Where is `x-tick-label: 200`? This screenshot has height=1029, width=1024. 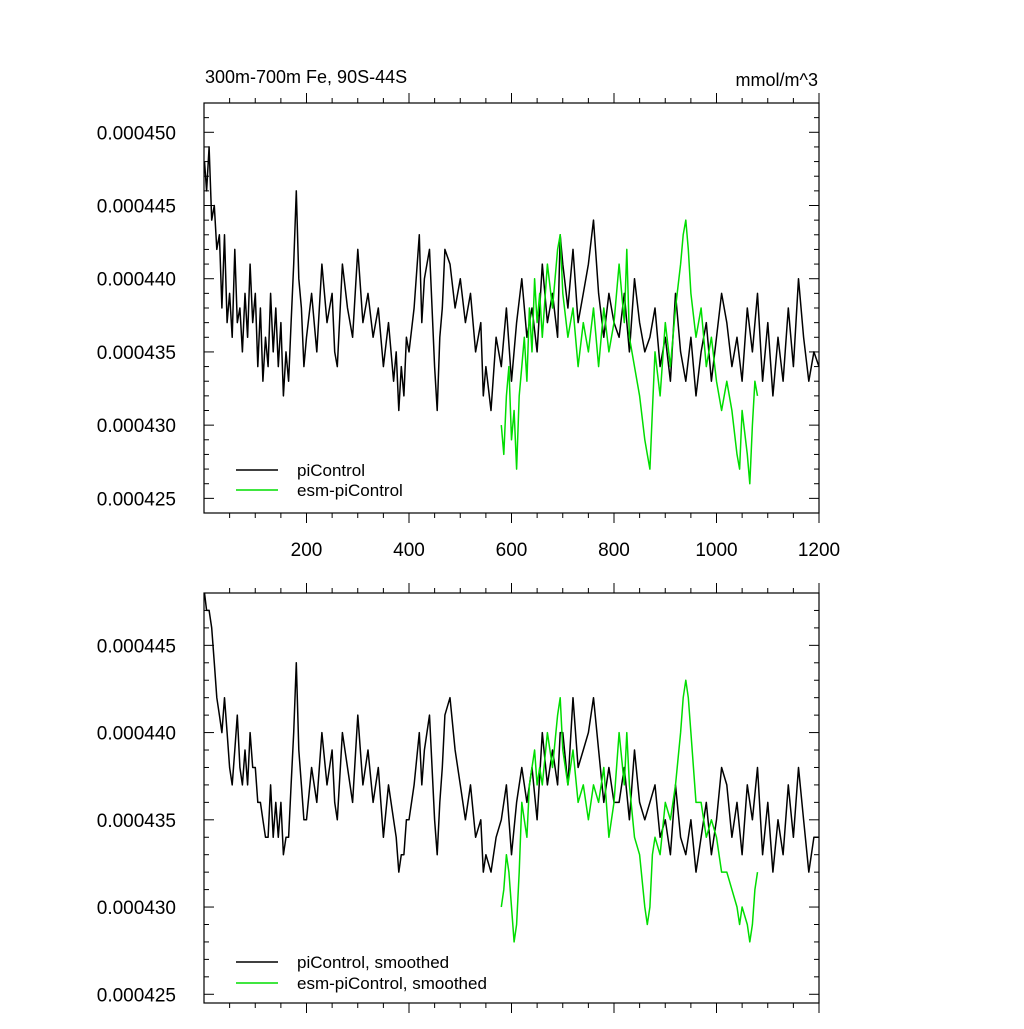
x-tick-label: 200 is located at coordinates (307, 550).